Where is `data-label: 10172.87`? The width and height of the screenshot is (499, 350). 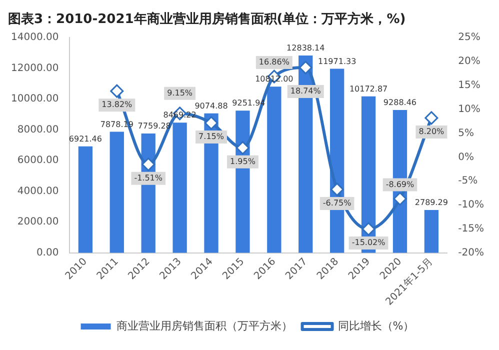 data-label: 10172.87 is located at coordinates (368, 89).